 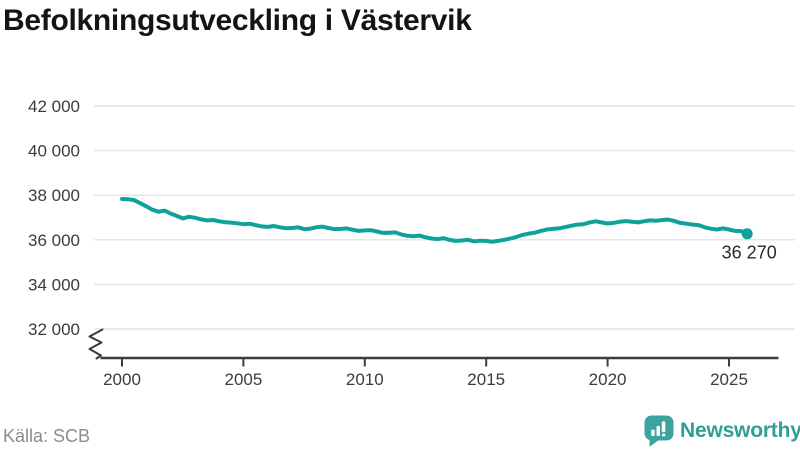 I want to click on newsworthy-logo: Newsworthy, so click(x=722, y=431).